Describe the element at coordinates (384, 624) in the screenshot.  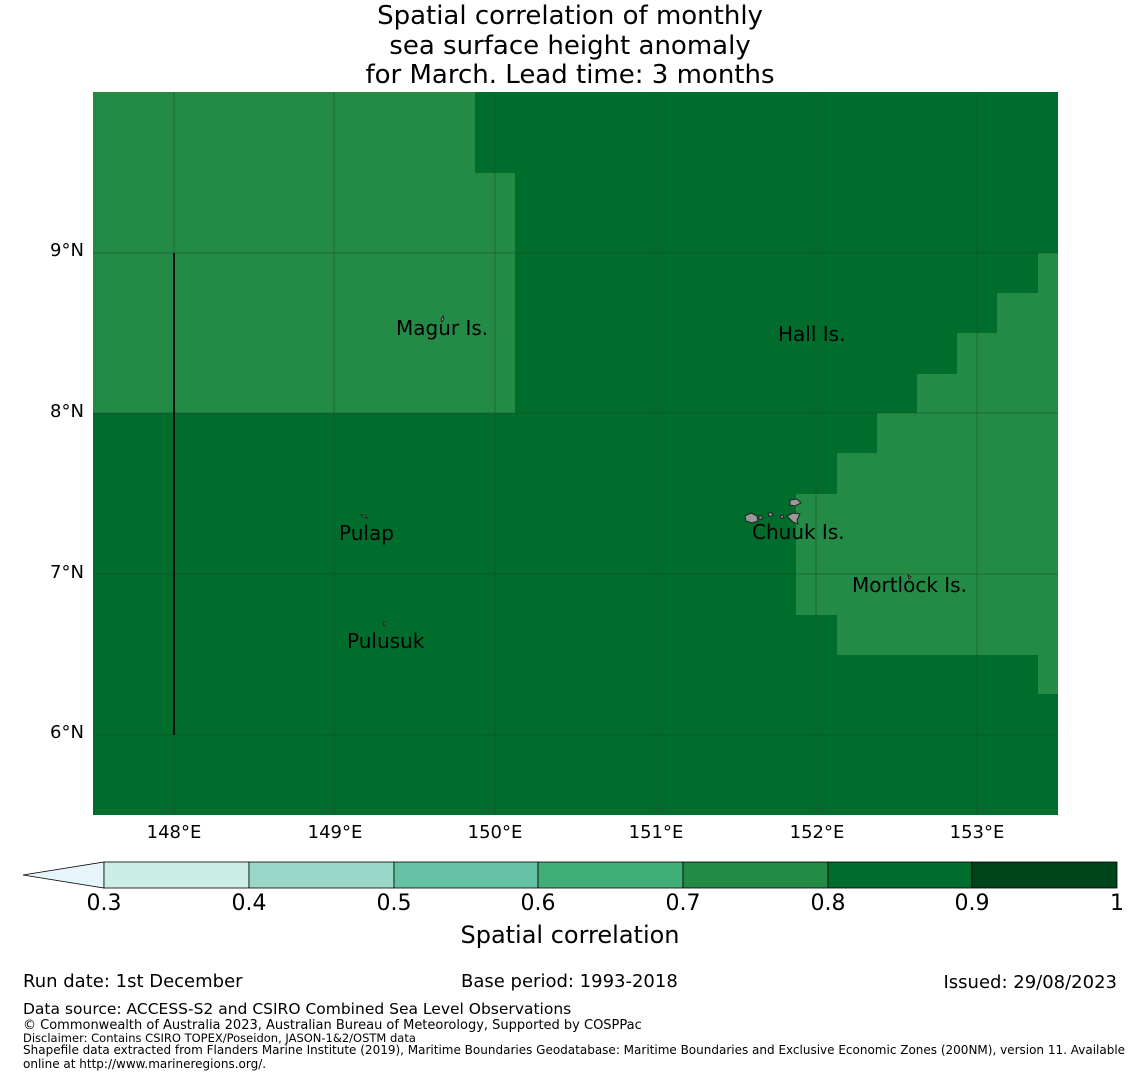
I see `pulusuk-island` at that location.